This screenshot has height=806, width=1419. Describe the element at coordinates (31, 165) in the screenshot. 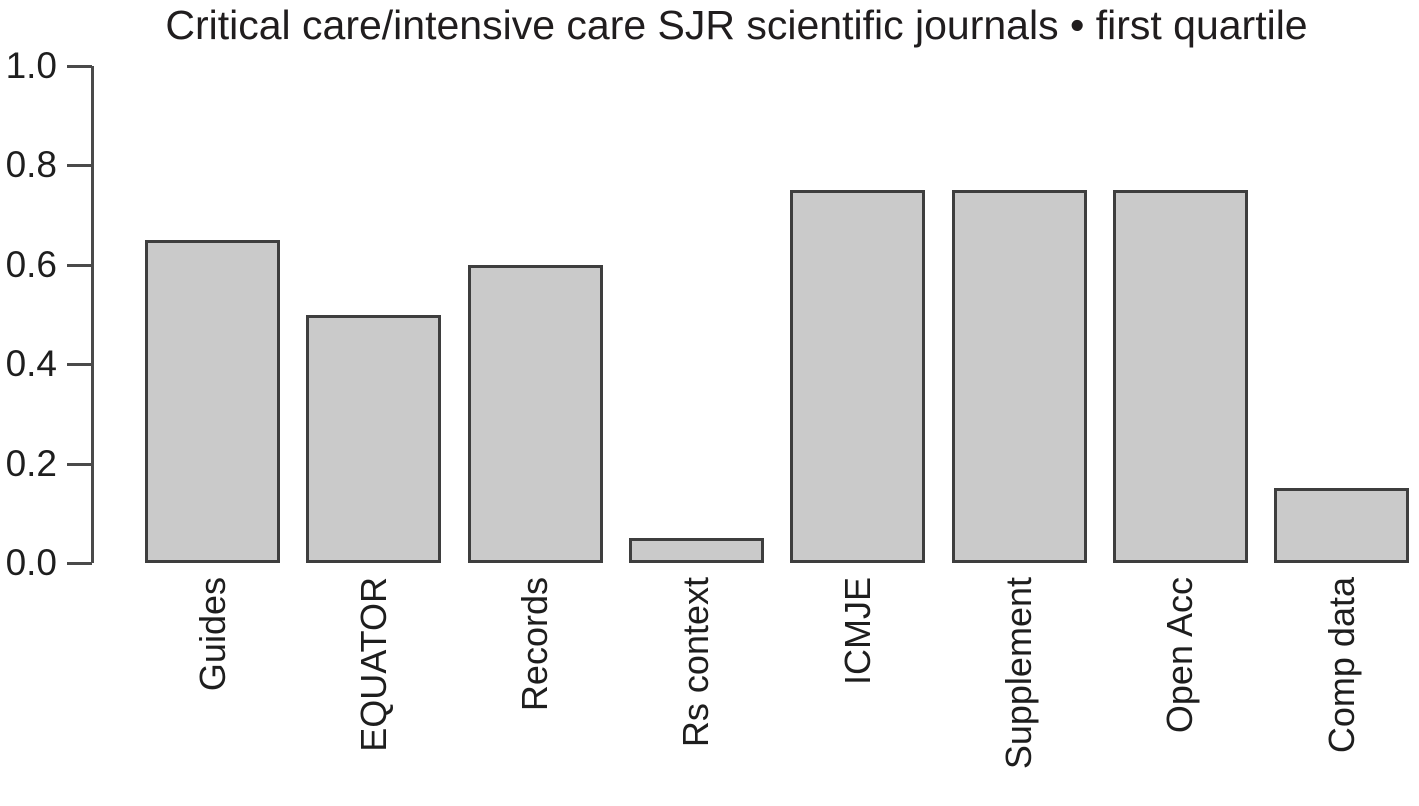

I see `y-tick-label: 0.8` at that location.